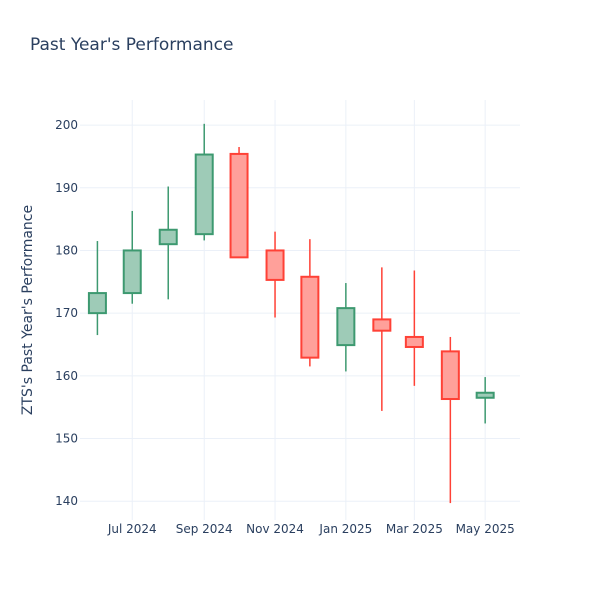 The width and height of the screenshot is (600, 600). Describe the element at coordinates (204, 529) in the screenshot. I see `x-tick-label: Sep 2024` at that location.